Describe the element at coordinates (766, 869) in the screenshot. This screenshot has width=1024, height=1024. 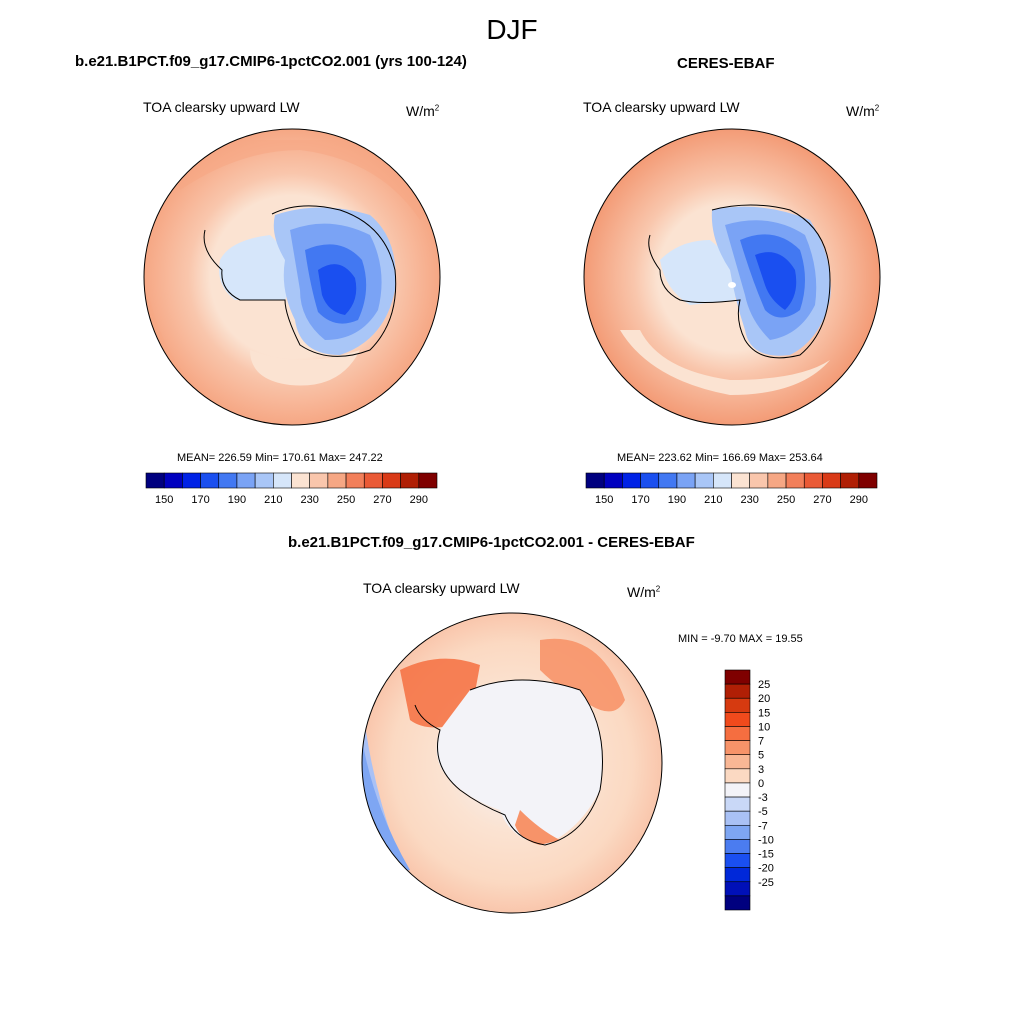
I see `cb3-tick-13: -20` at that location.